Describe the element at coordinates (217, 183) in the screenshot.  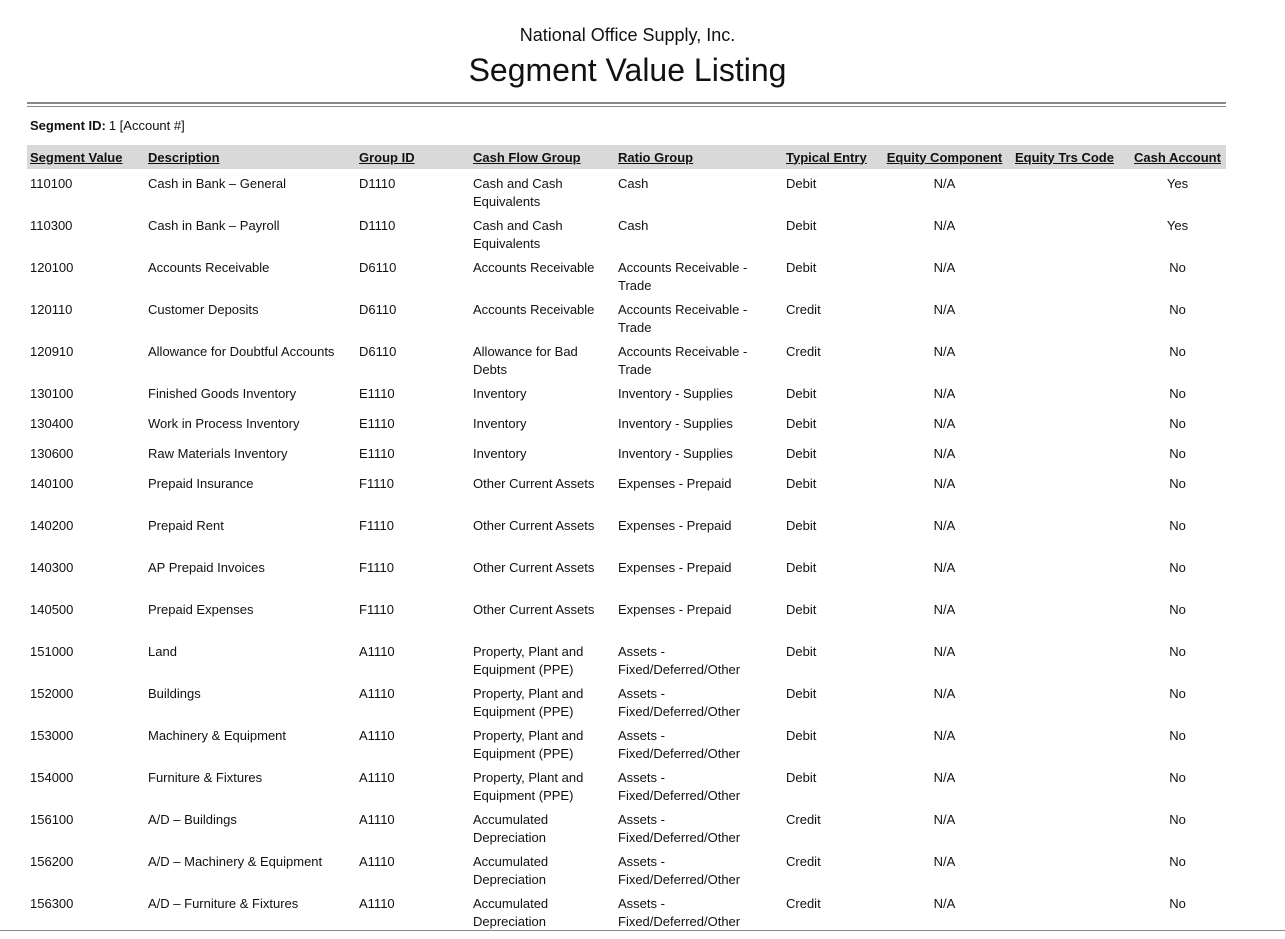
I see `table-cell: Cash in Bank – General` at that location.